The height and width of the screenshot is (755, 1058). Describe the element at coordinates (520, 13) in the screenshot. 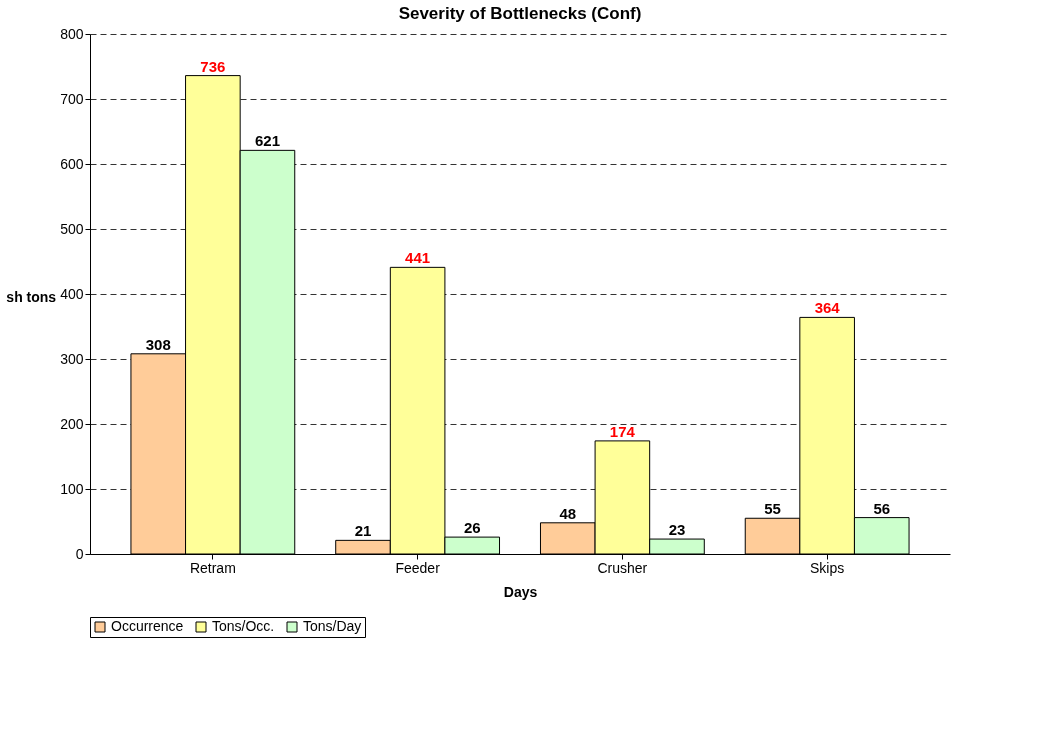

I see `chart-title: Severity of Bottlenecks (Conf)` at that location.